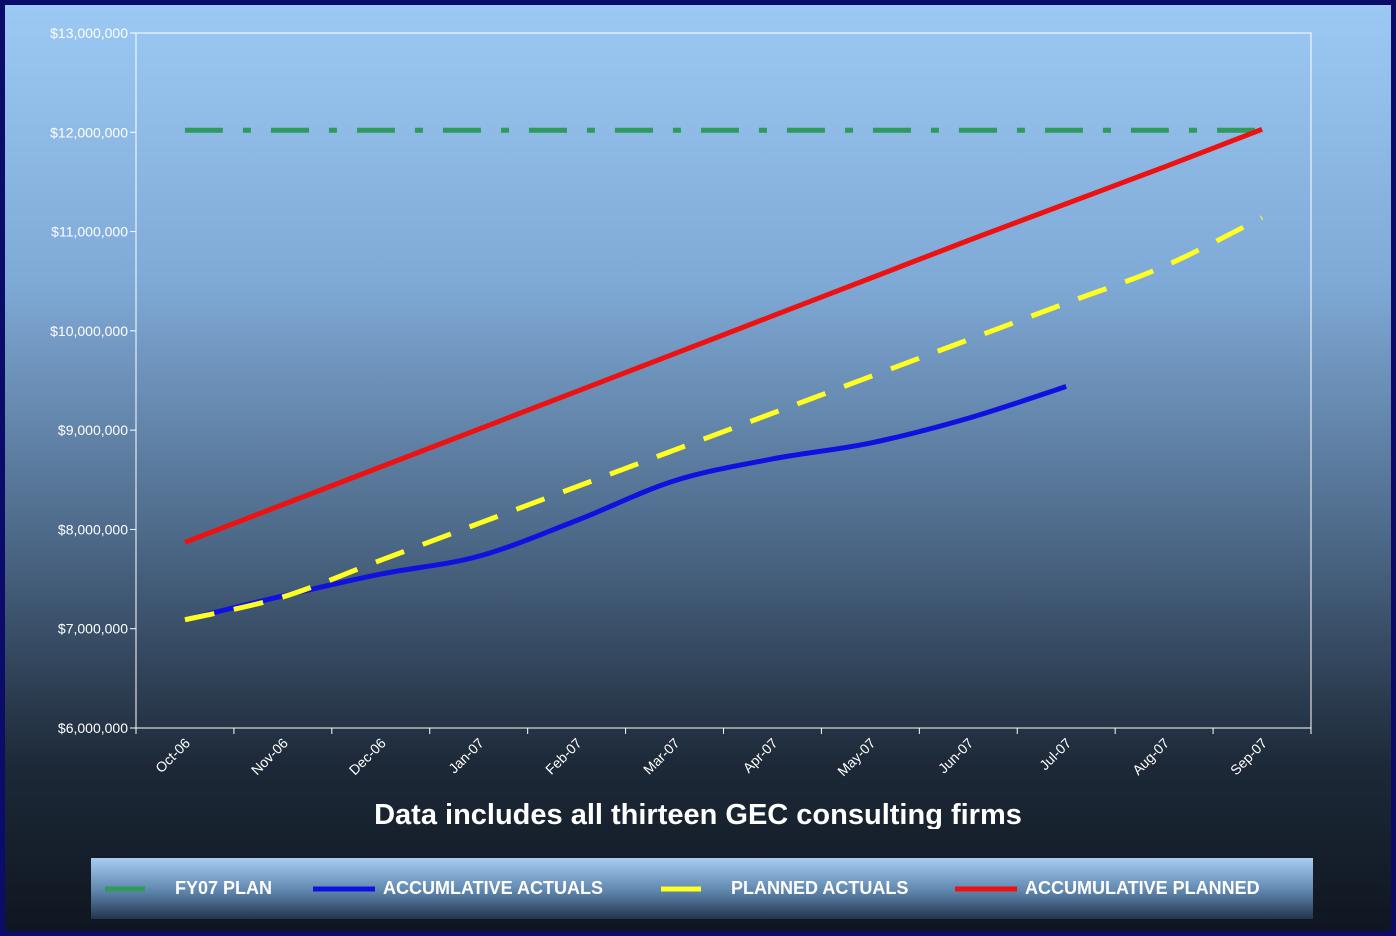 The image size is (1396, 936). What do you see at coordinates (661, 756) in the screenshot?
I see `x-tick-label: Mar-07` at bounding box center [661, 756].